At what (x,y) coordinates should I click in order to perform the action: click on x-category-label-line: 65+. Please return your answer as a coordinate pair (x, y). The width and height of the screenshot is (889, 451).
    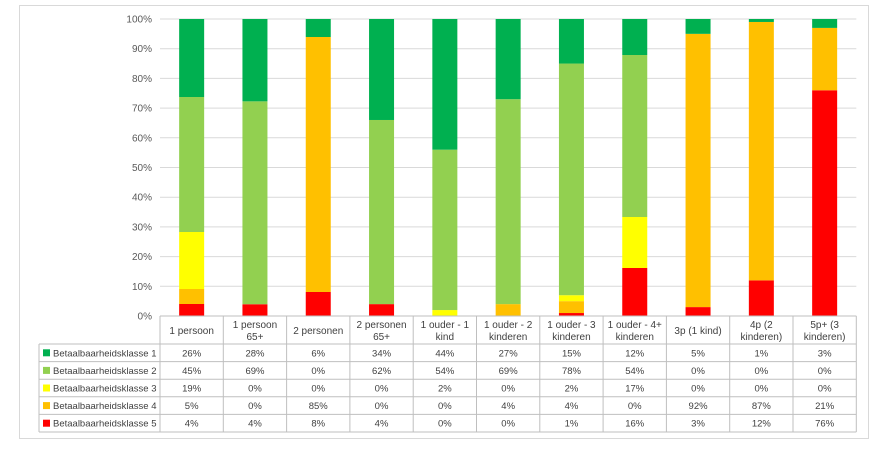
    Looking at the image, I should click on (254, 337).